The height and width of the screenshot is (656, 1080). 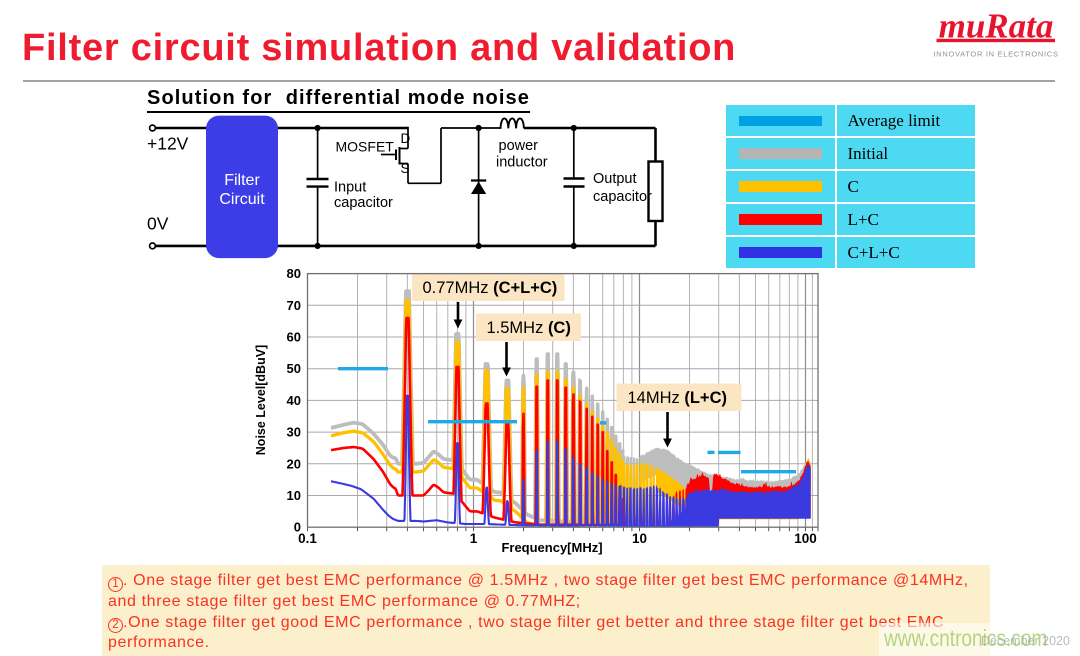 I want to click on svg-text: 60, so click(x=294, y=337).